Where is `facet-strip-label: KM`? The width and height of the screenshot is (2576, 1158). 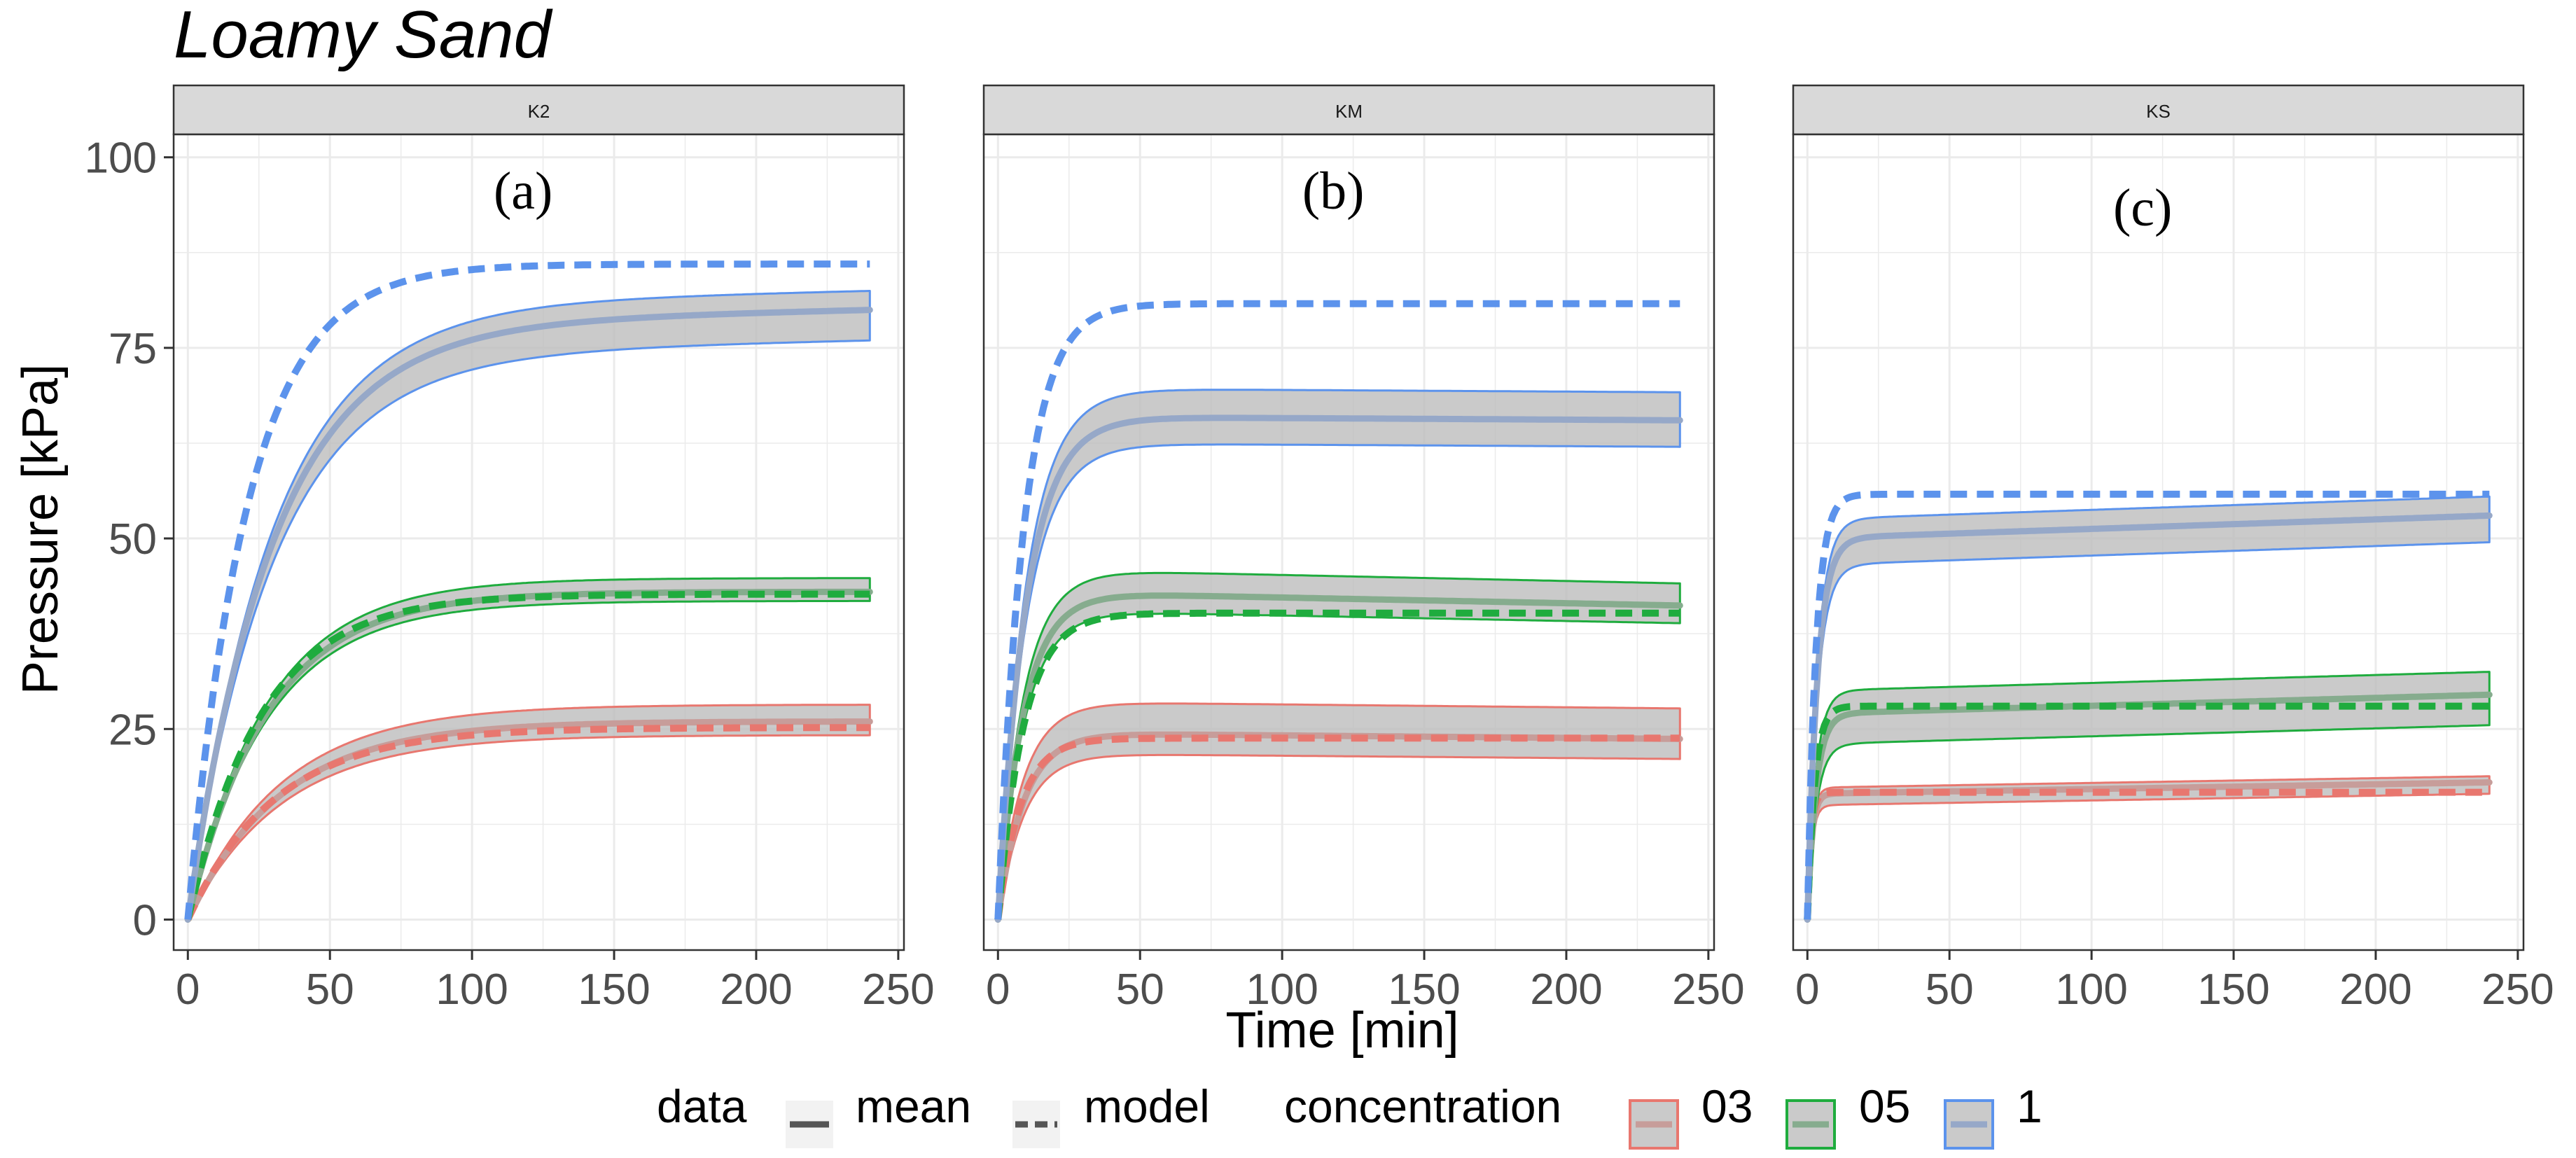 facet-strip-label: KM is located at coordinates (1349, 111).